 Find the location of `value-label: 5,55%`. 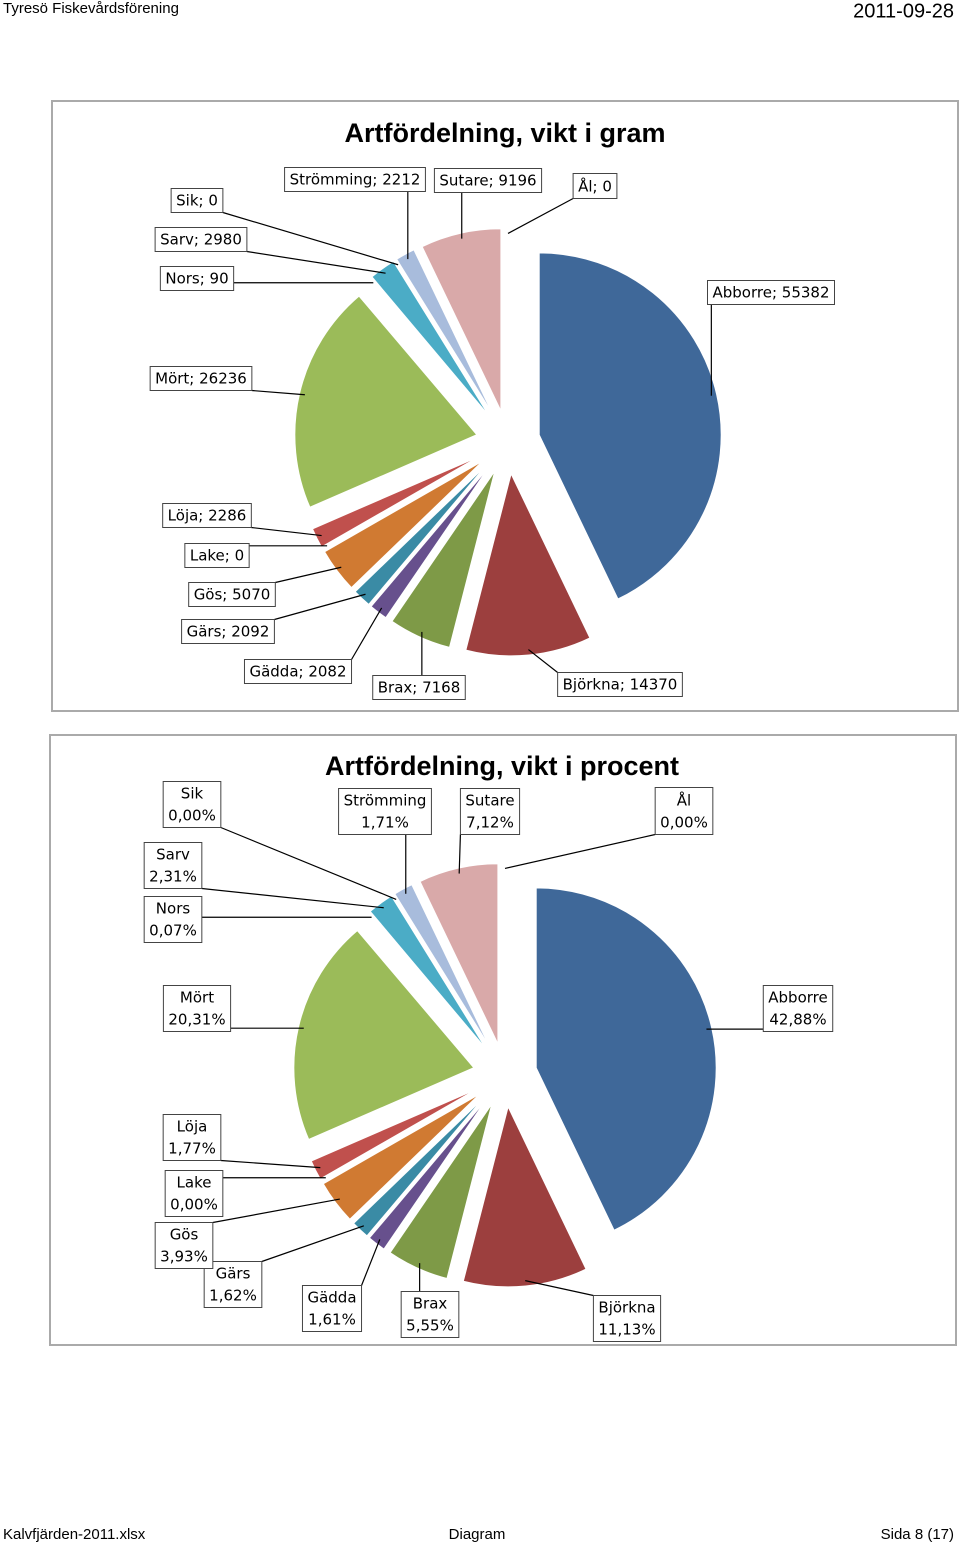

value-label: 5,55% is located at coordinates (430, 1326).